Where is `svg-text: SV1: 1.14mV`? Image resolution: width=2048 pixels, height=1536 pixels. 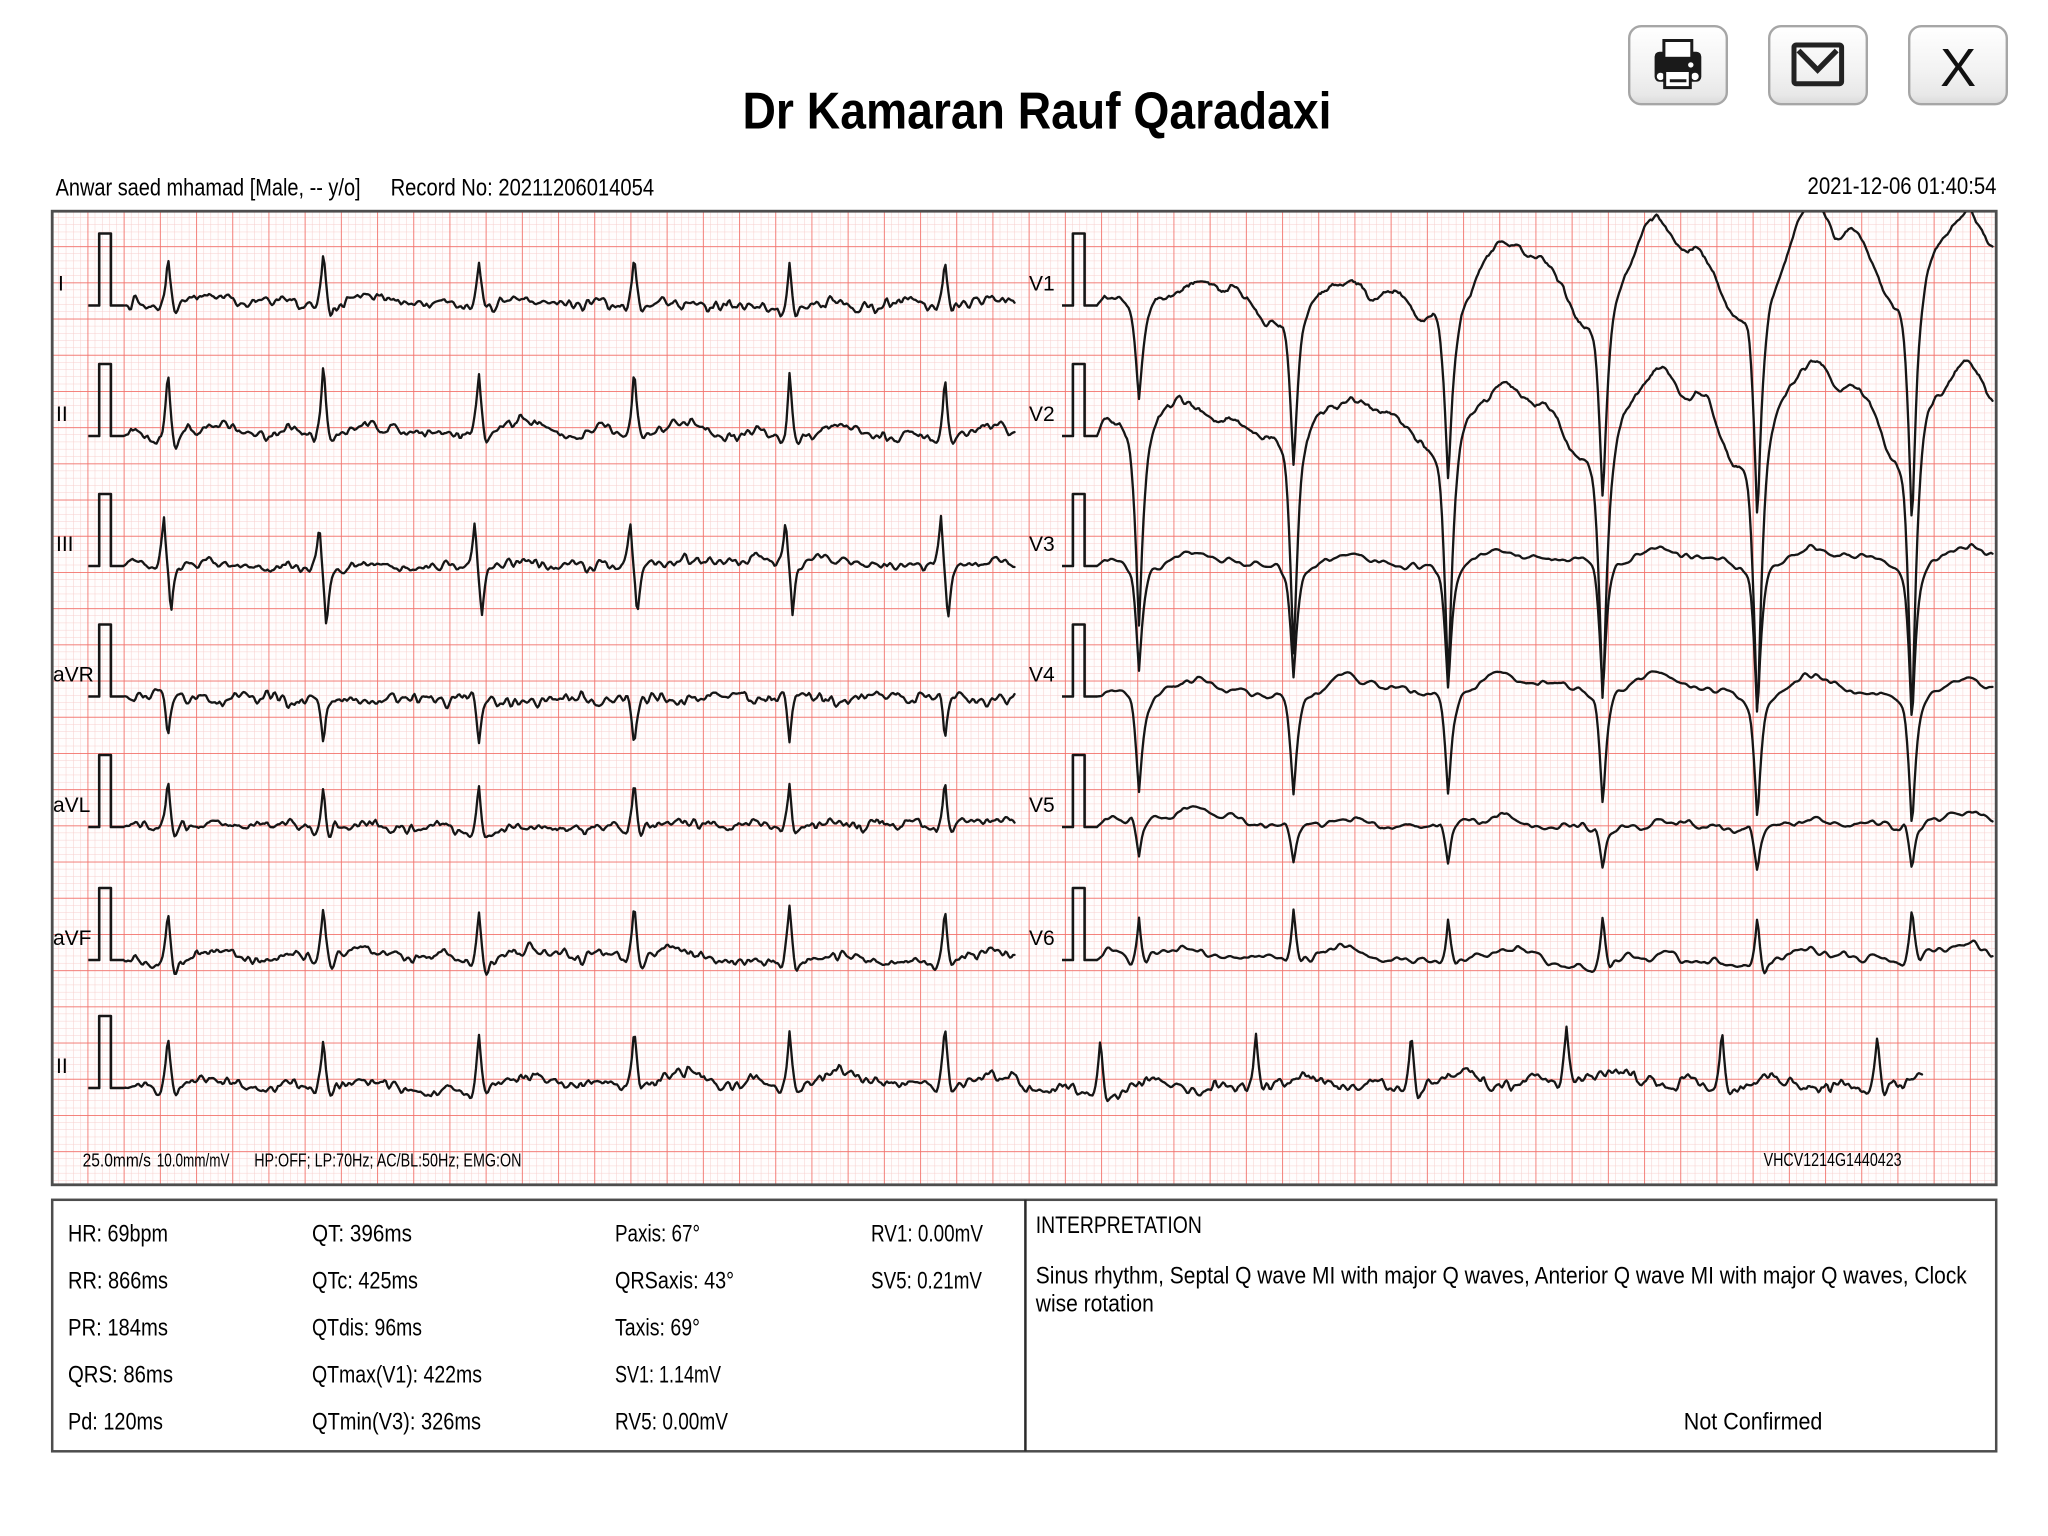 svg-text: SV1: 1.14mV is located at coordinates (668, 1375).